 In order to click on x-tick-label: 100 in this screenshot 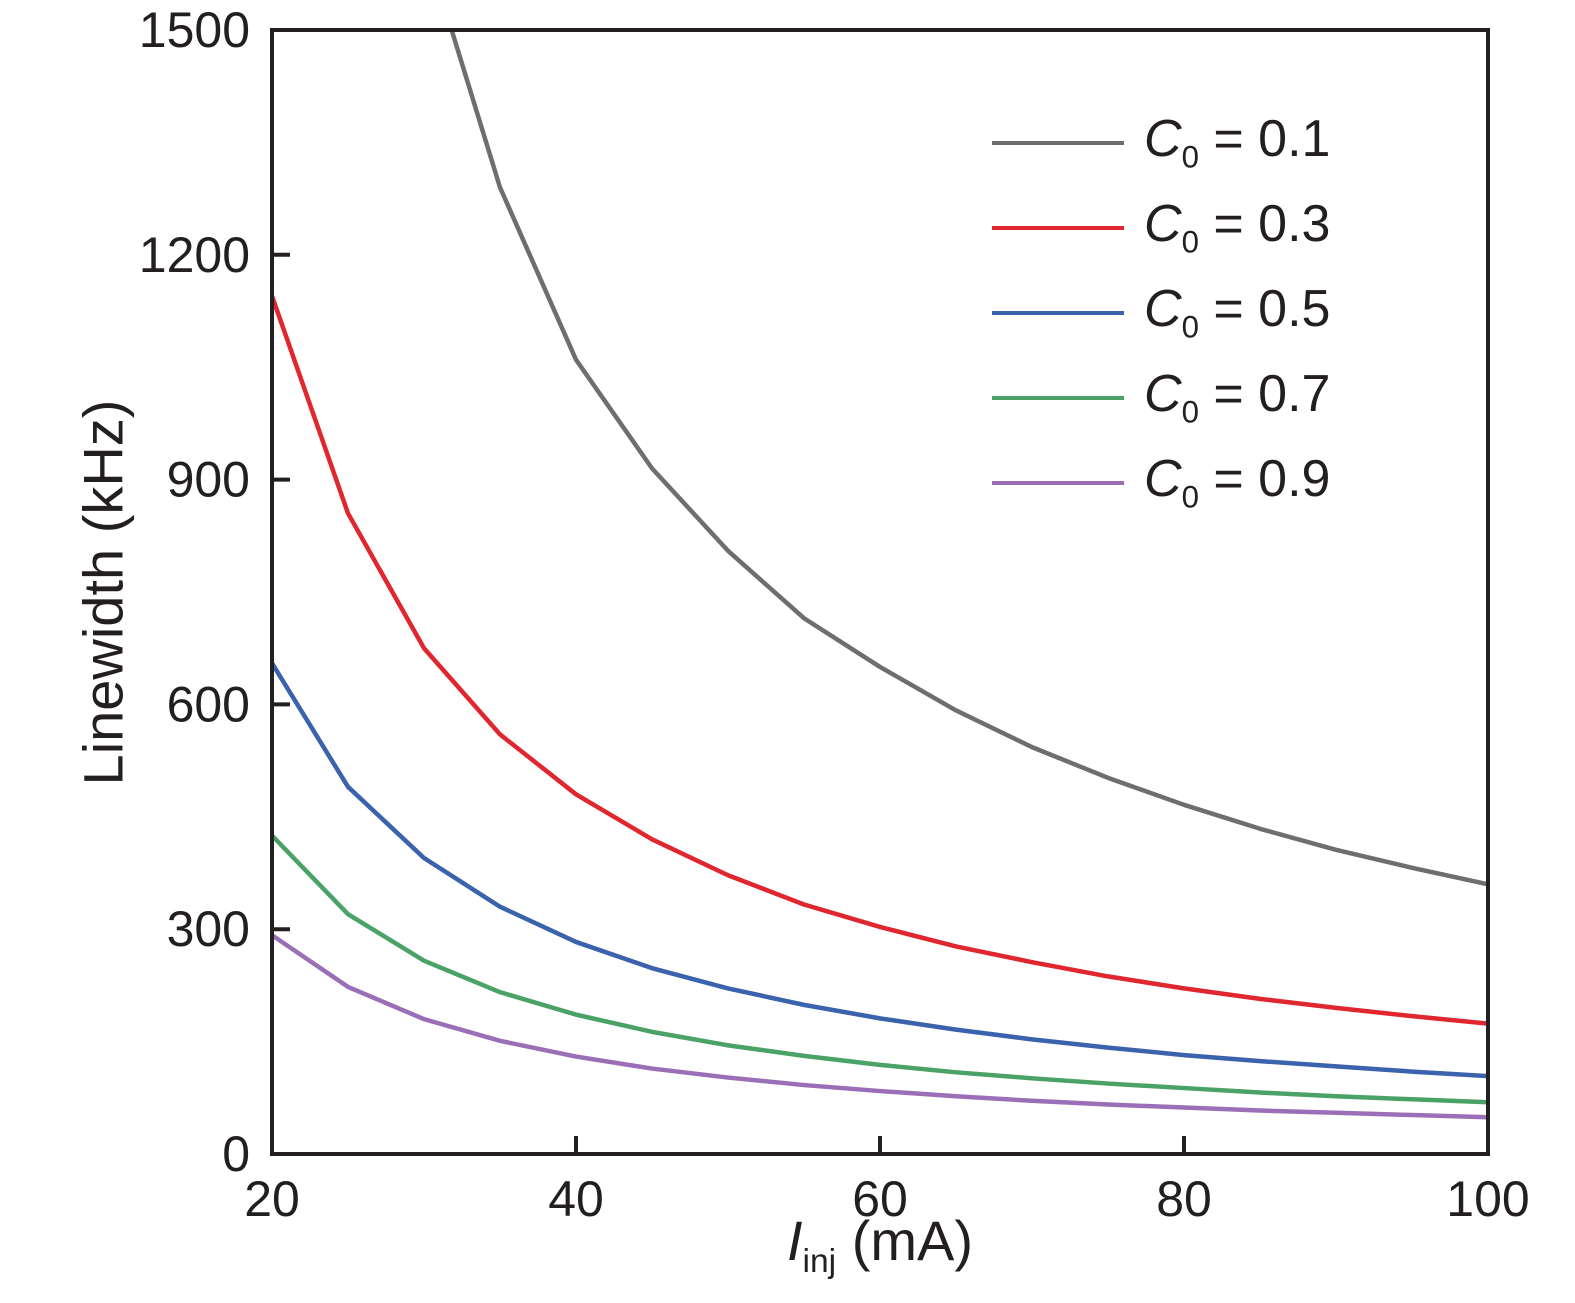, I will do `click(1487, 1199)`.